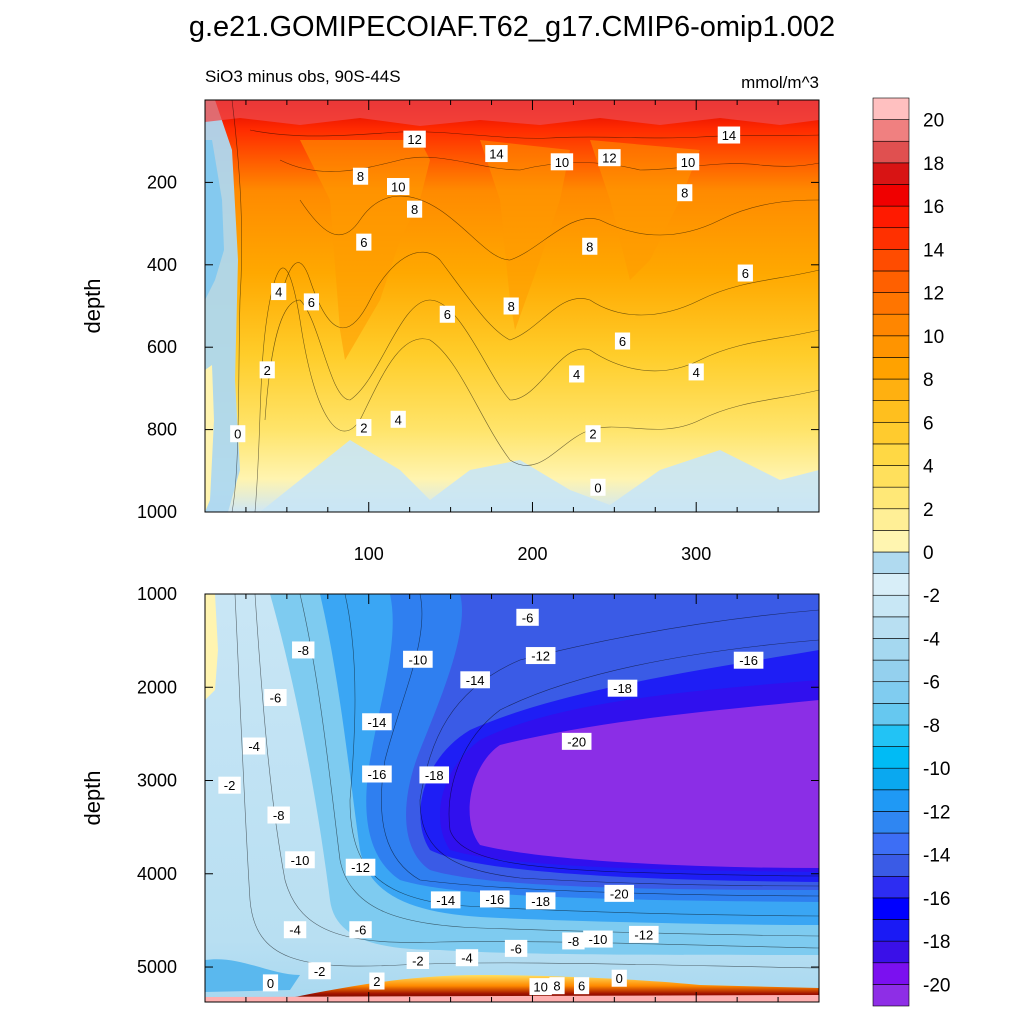 This screenshot has height=1024, width=1024. Describe the element at coordinates (157, 687) in the screenshot. I see `y-tick-label: 2000` at that location.